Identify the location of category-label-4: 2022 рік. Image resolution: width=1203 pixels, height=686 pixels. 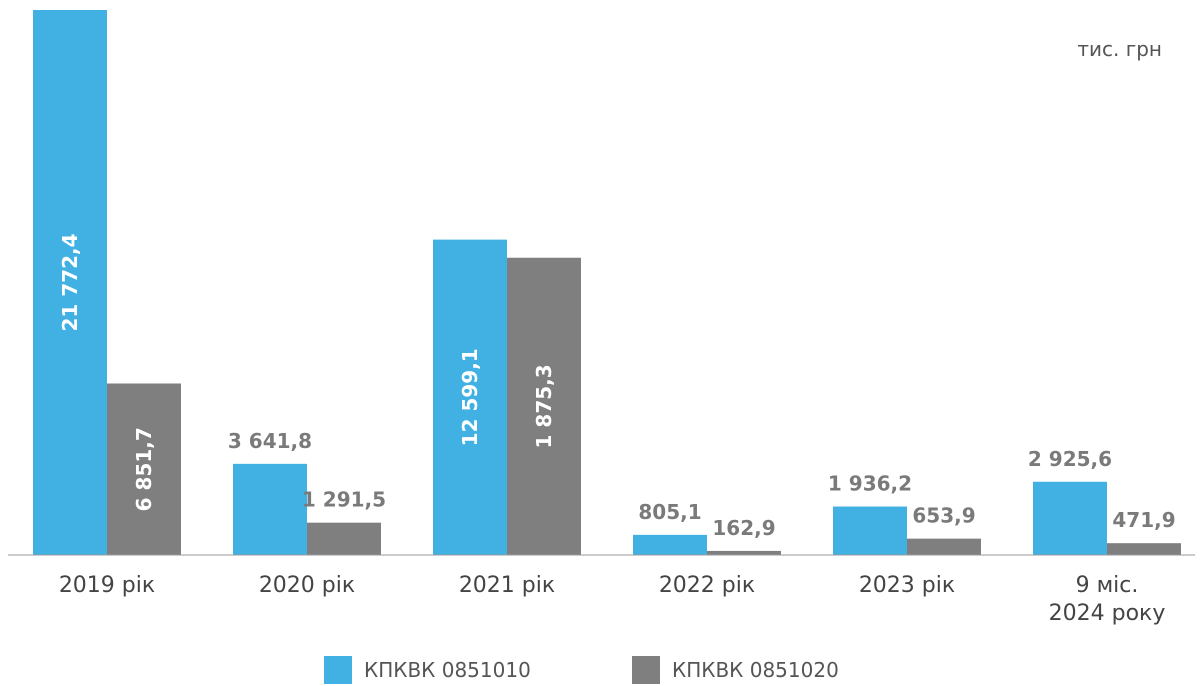
(707, 585).